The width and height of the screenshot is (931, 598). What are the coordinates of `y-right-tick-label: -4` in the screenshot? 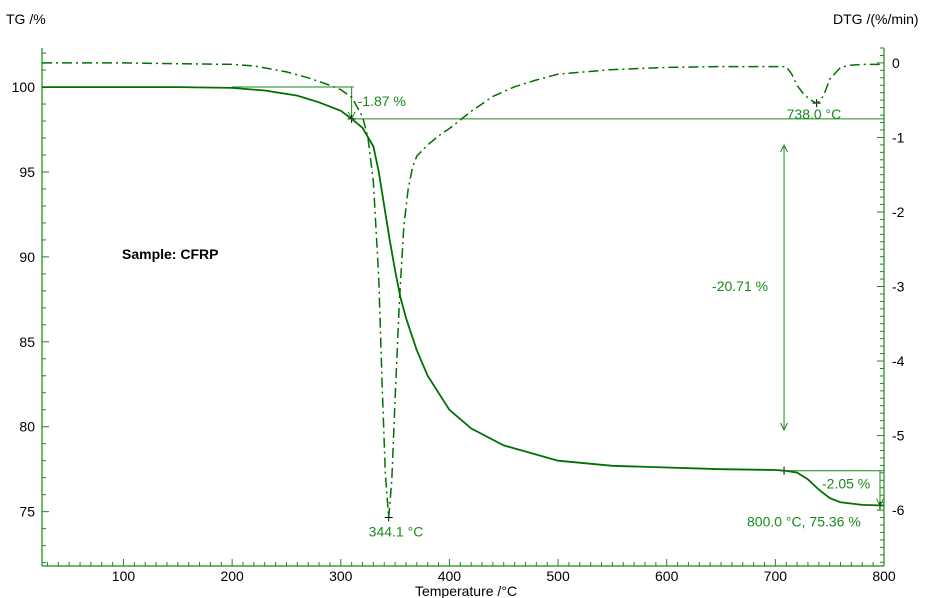 It's located at (898, 361).